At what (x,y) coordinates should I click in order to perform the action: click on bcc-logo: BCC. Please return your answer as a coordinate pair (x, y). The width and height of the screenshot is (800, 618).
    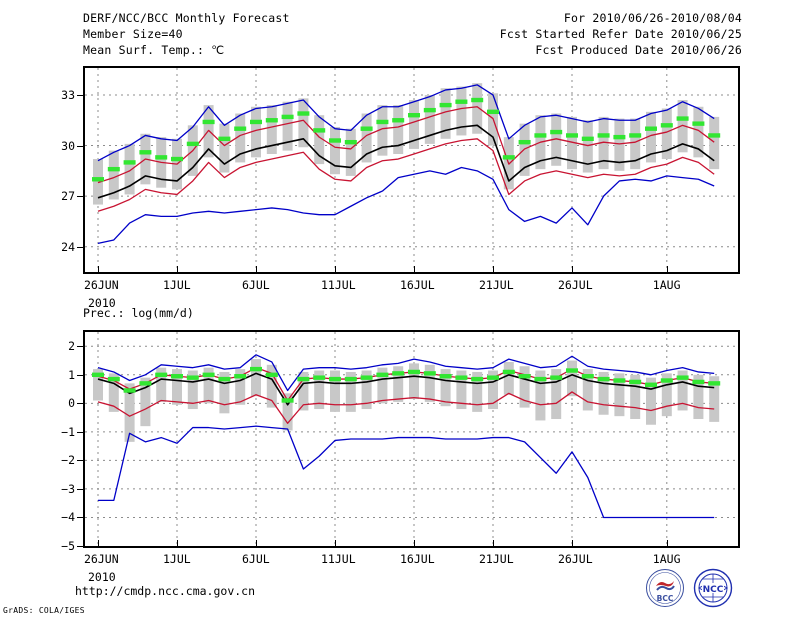
    Looking at the image, I should click on (665, 588).